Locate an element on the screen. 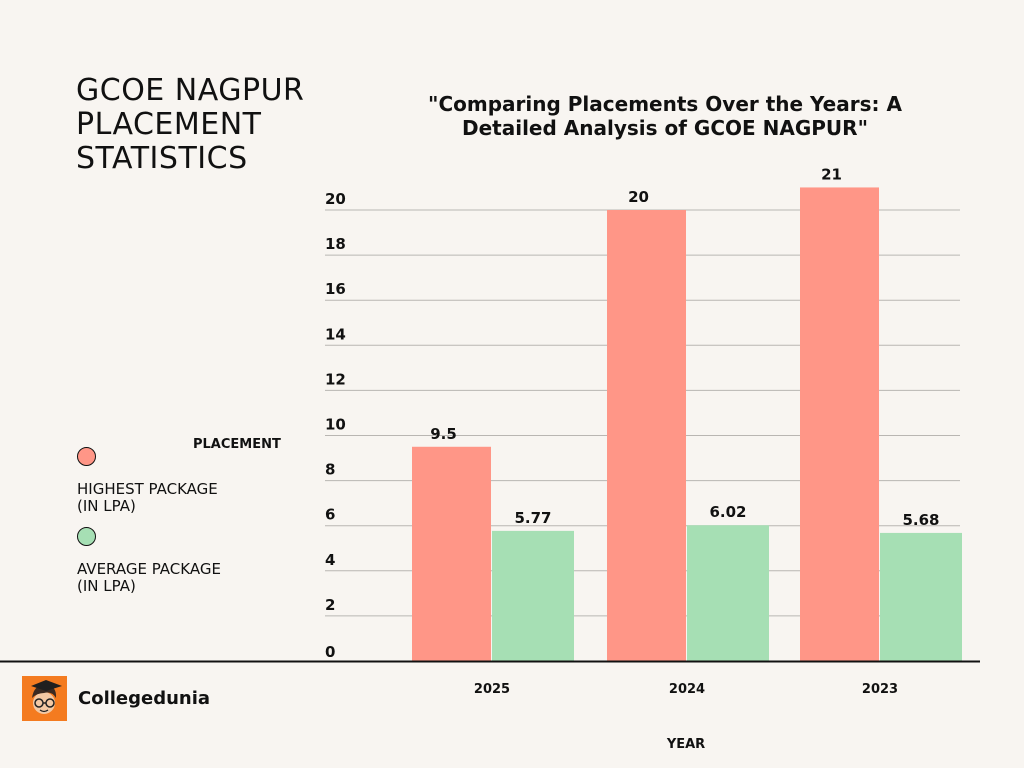  y-tick-label: 14 is located at coordinates (335, 334).